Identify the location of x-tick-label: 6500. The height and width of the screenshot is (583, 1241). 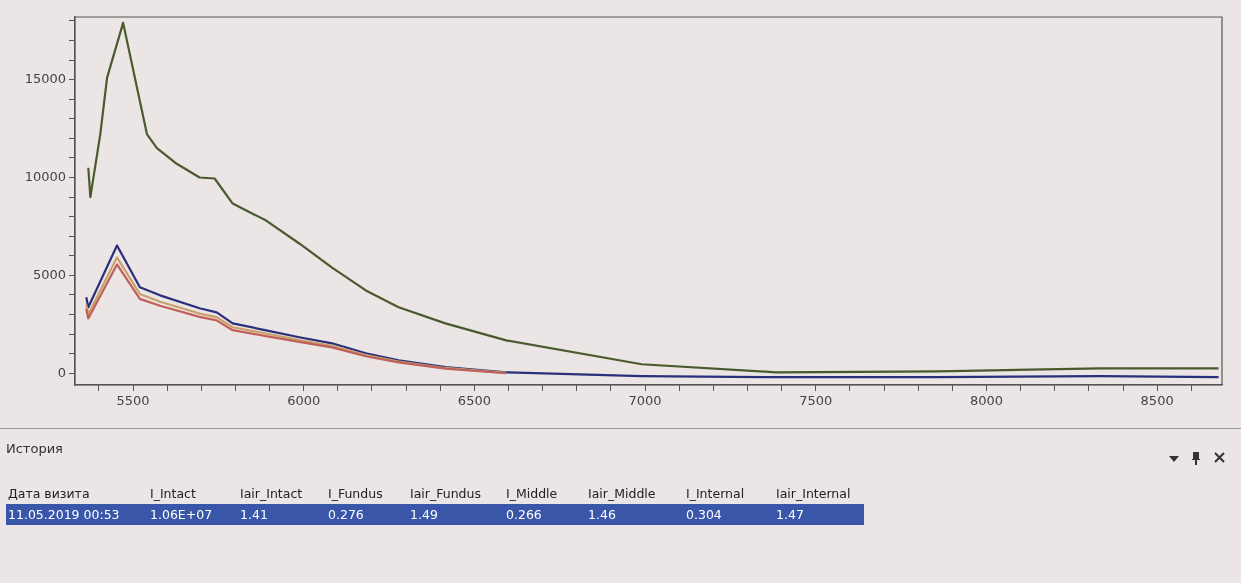
(474, 401).